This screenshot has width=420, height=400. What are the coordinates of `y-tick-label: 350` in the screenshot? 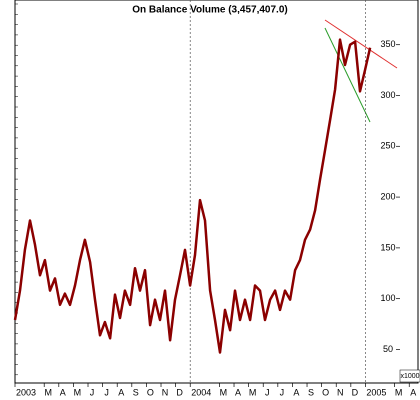 It's located at (387, 44).